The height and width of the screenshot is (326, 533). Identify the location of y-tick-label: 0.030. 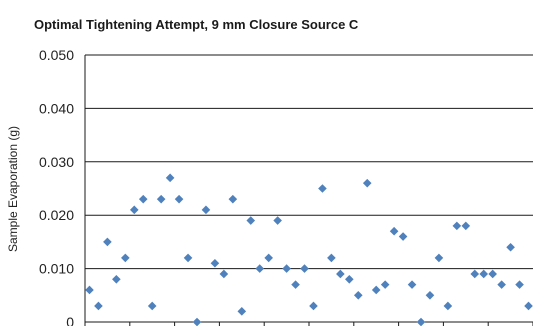
(56, 162).